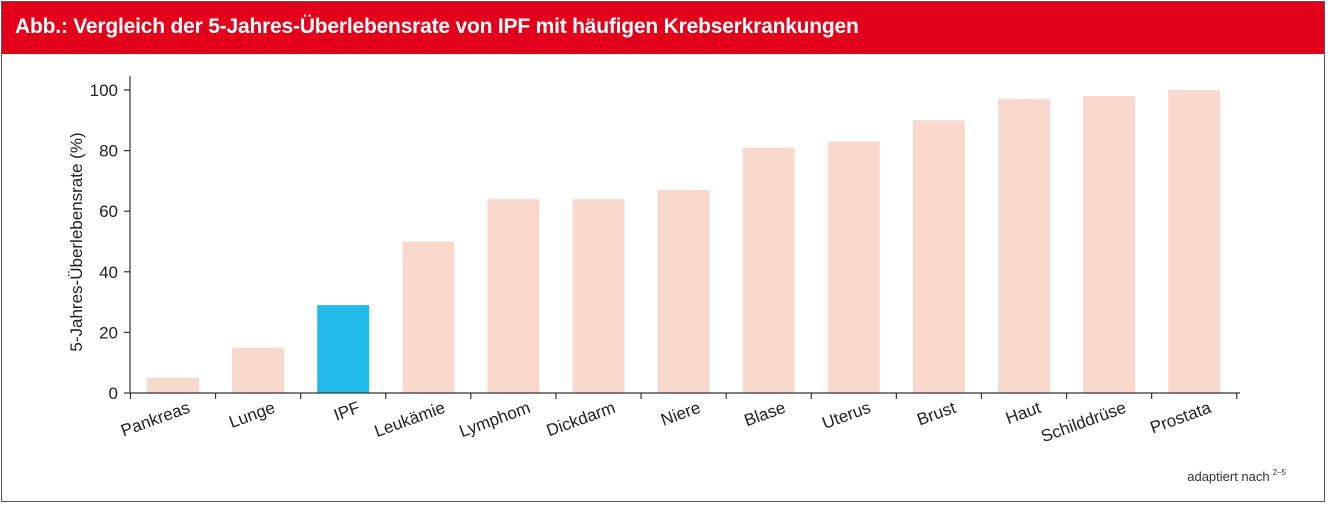  I want to click on bar-dickdarm, so click(598, 296).